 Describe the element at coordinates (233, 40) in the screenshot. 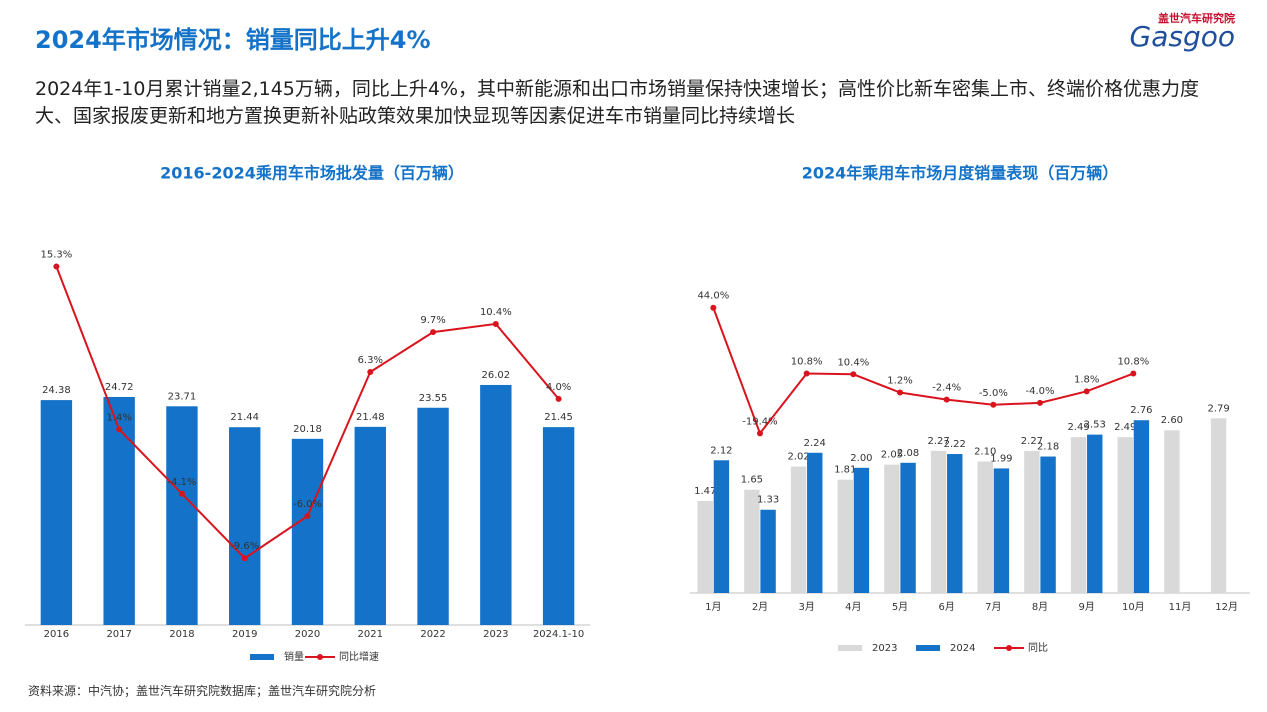

I see `slide-title: 2024年市场情况：销量同比上升4%` at that location.